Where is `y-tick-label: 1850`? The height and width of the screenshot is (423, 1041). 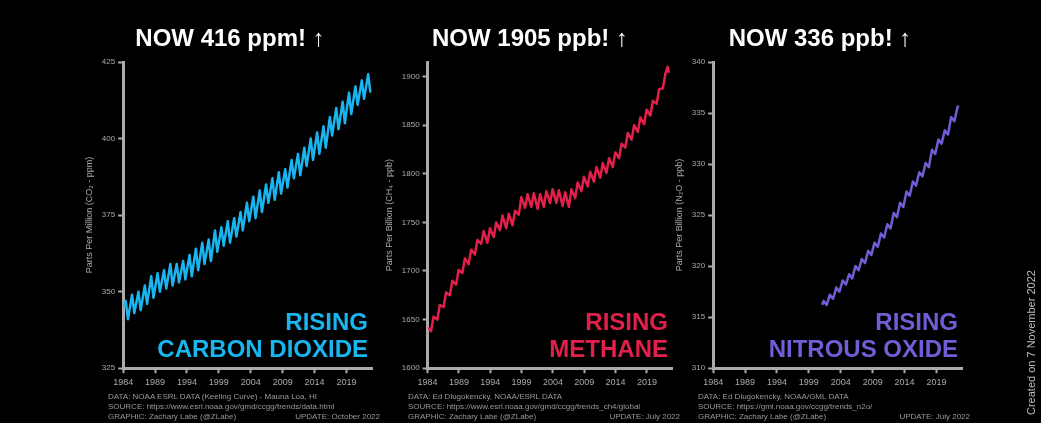 y-tick-label: 1850 is located at coordinates (411, 125).